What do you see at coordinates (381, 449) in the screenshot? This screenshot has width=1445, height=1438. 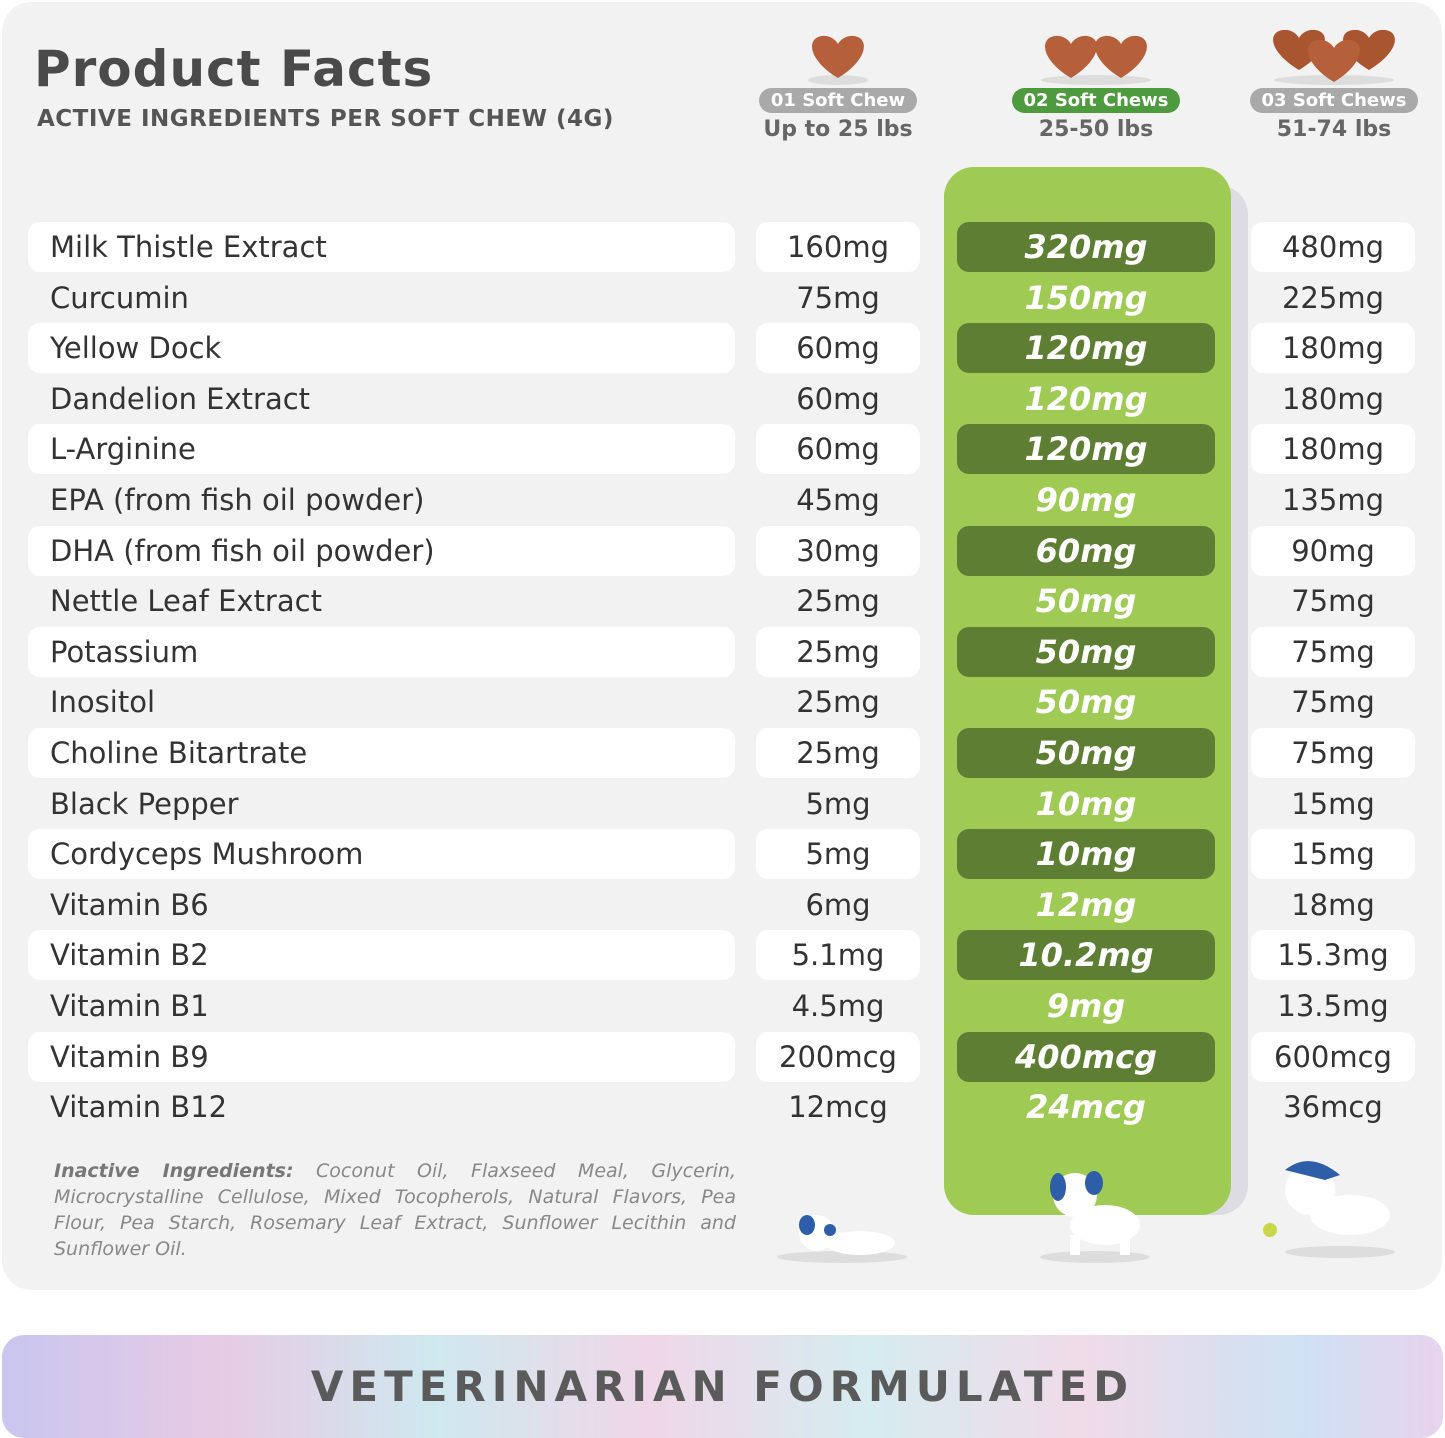 I see `ingredient-name: L-Arginine` at bounding box center [381, 449].